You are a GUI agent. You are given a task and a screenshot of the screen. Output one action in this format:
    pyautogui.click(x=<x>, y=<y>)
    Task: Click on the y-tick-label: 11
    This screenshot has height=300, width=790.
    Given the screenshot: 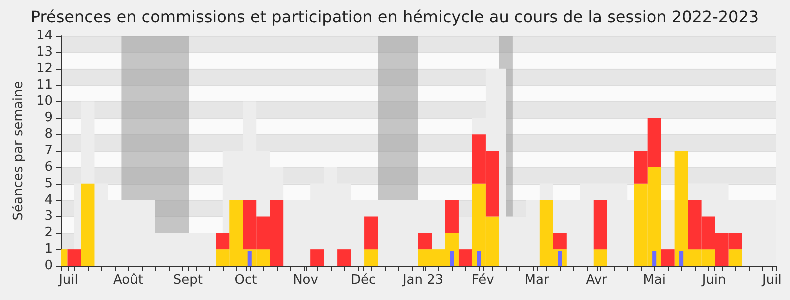 What is the action you would take?
    pyautogui.click(x=44, y=85)
    